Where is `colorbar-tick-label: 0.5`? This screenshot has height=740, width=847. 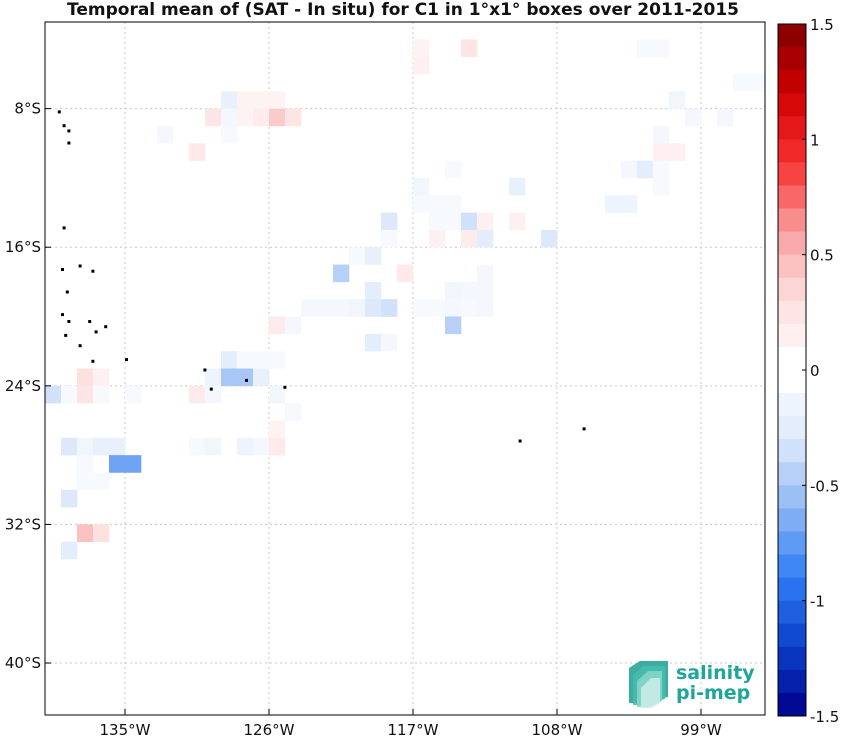
colorbar-tick-label: 0.5 is located at coordinates (822, 256).